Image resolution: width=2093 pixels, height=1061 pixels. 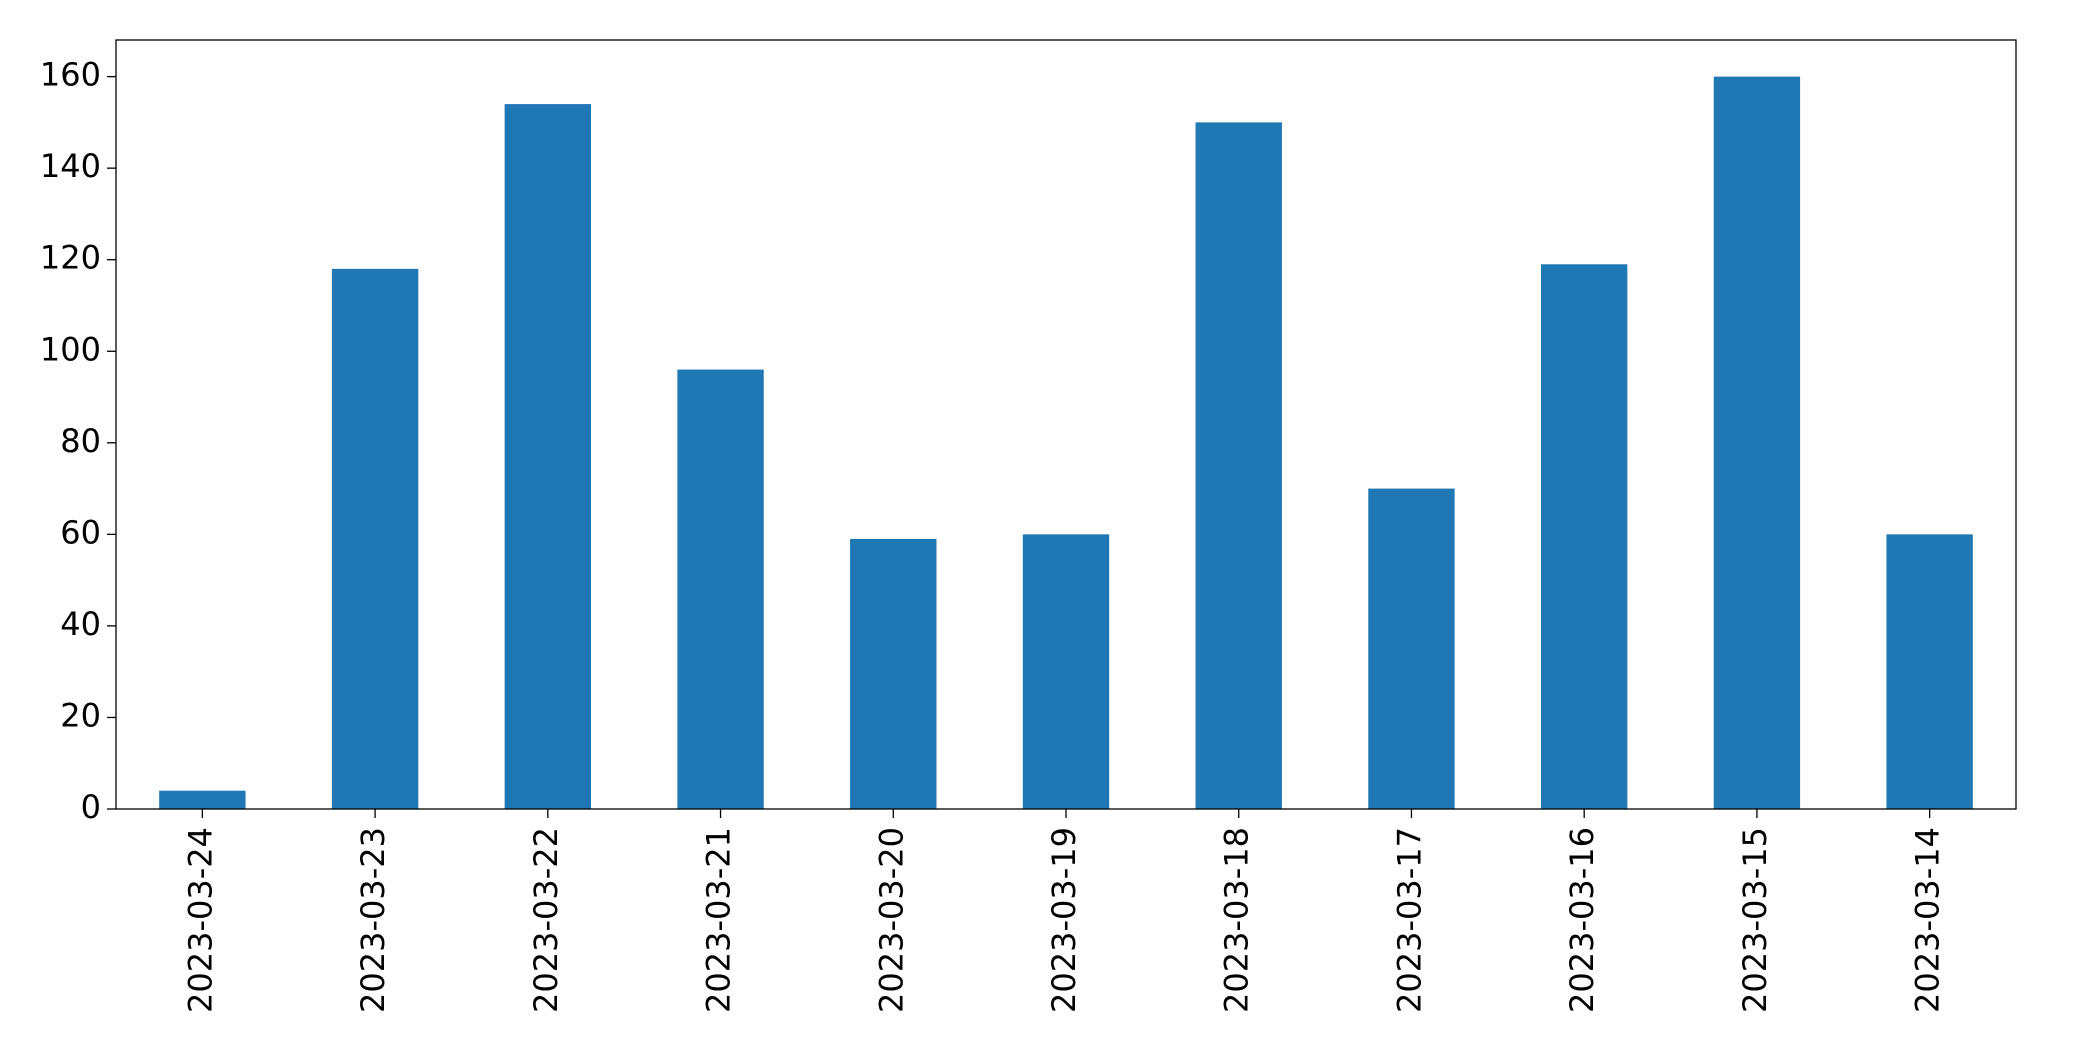 I want to click on y-tick-label: 0, so click(x=91, y=807).